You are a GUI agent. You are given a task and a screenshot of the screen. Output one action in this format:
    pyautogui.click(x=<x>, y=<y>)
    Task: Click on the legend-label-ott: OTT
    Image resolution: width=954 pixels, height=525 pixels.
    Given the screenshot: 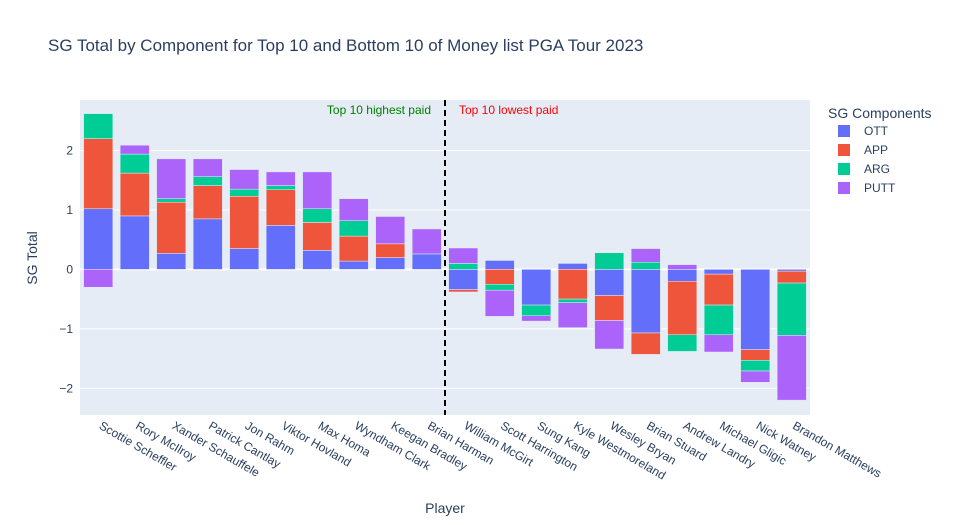 What is the action you would take?
    pyautogui.click(x=876, y=131)
    